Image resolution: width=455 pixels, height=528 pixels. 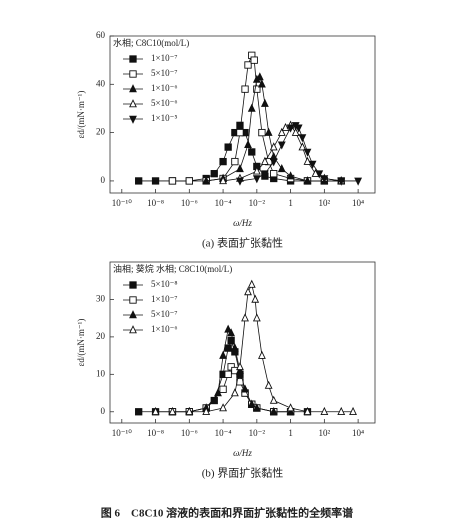 What do you see at coordinates (101, 373) in the screenshot?
I see `y-tick-label: 10` at bounding box center [101, 373].